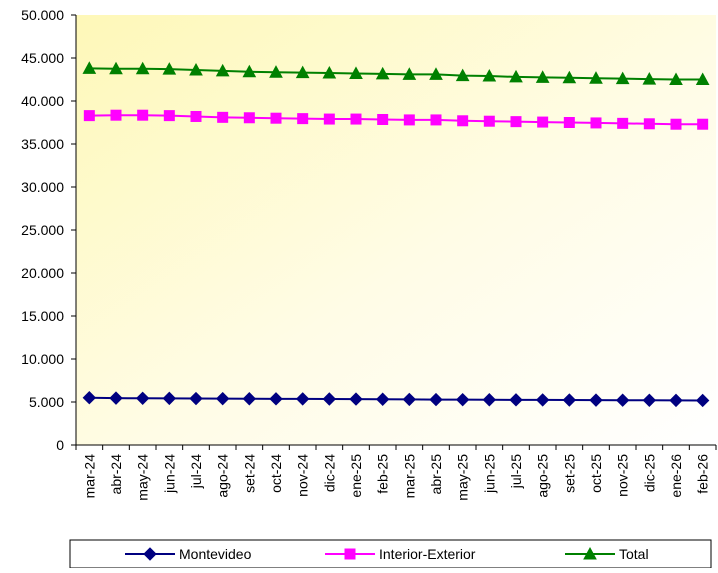 The image size is (718, 573). I want to click on y-tick-label: 20.000, so click(42, 273).